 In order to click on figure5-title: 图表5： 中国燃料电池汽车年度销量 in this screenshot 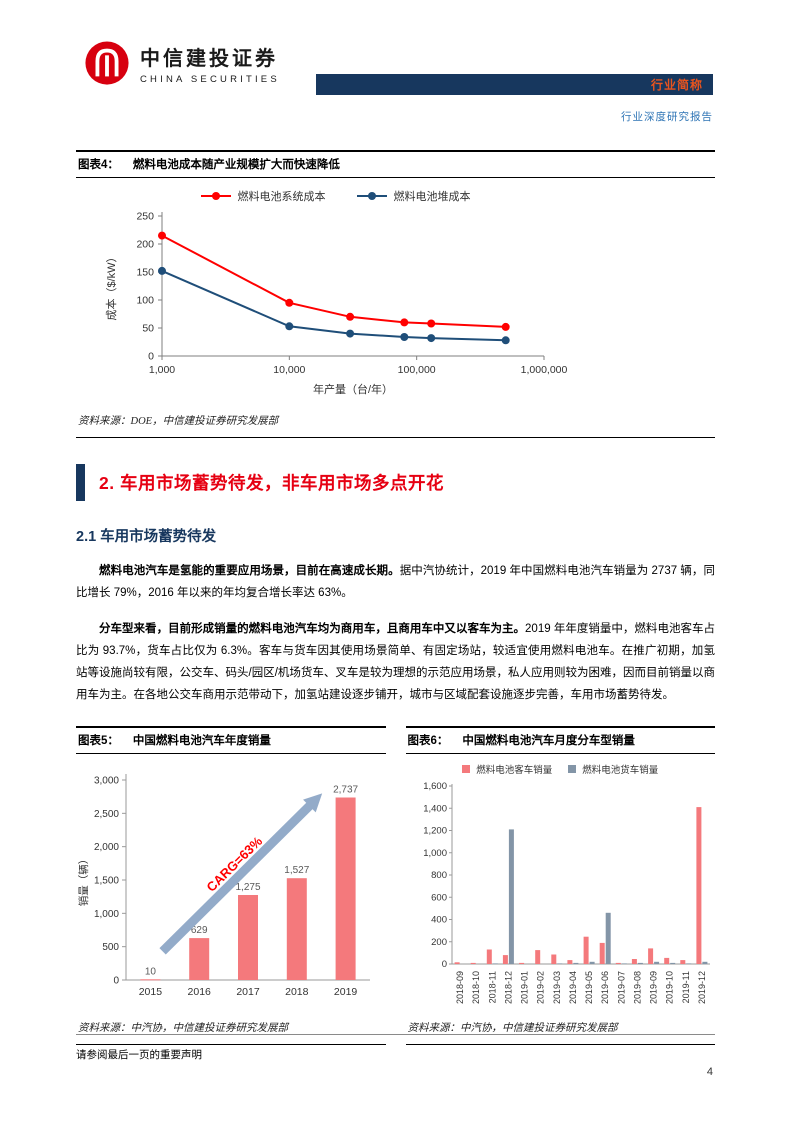, I will do `click(231, 740)`.